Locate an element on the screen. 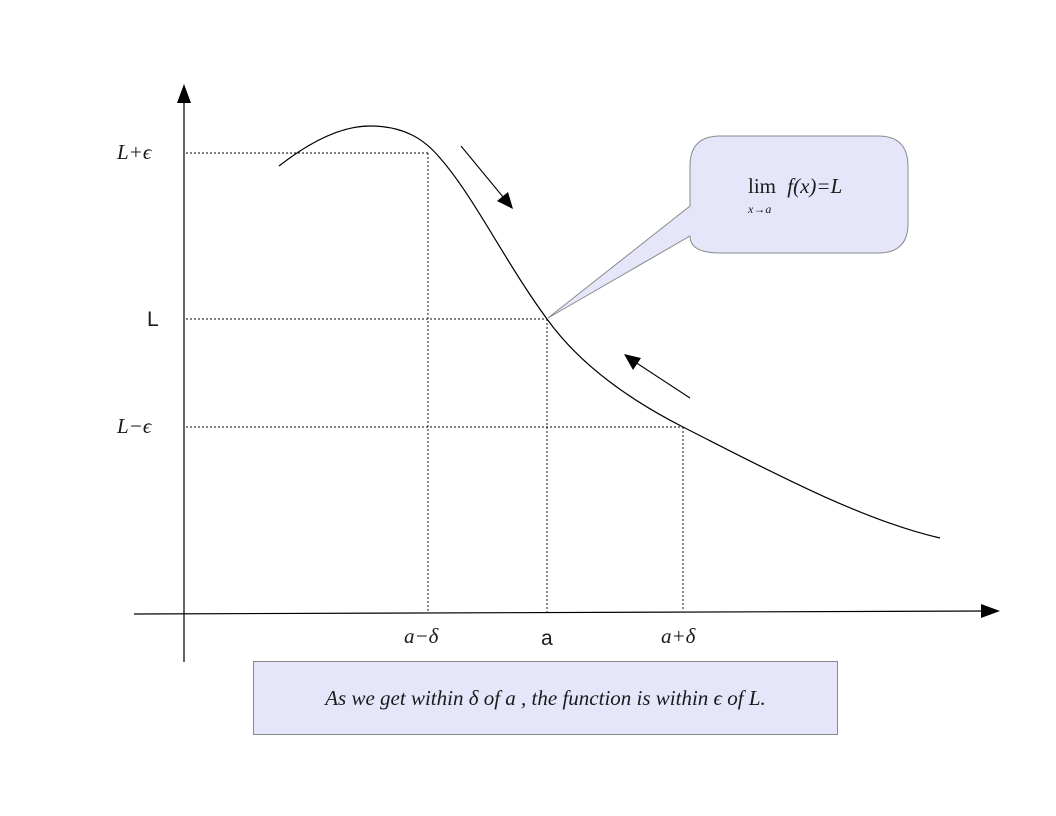  label-a-plus-delta: a+δ is located at coordinates (678, 636).